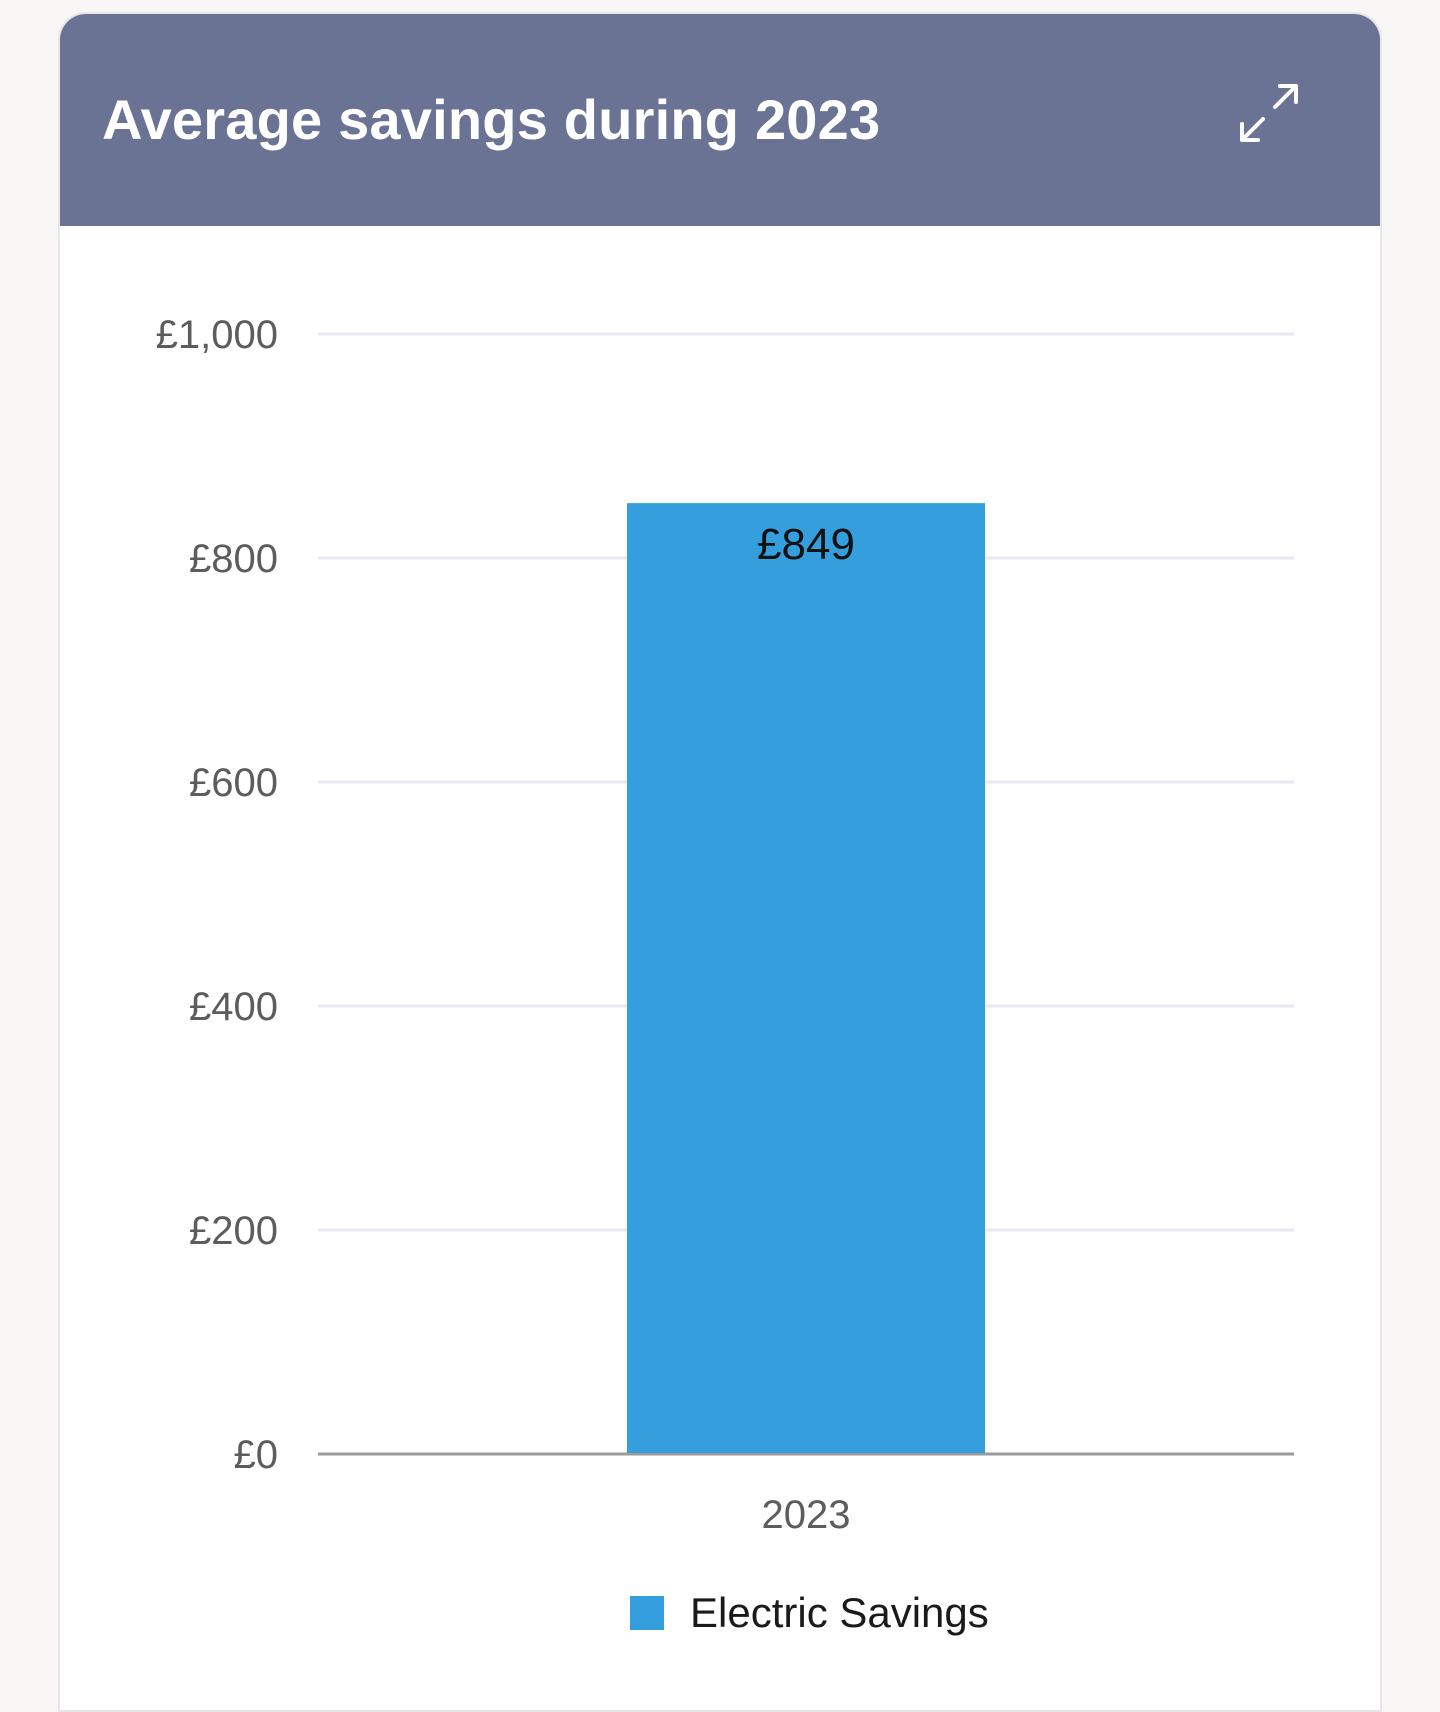 The height and width of the screenshot is (1712, 1440). I want to click on legend-label: Electric Savings, so click(839, 1612).